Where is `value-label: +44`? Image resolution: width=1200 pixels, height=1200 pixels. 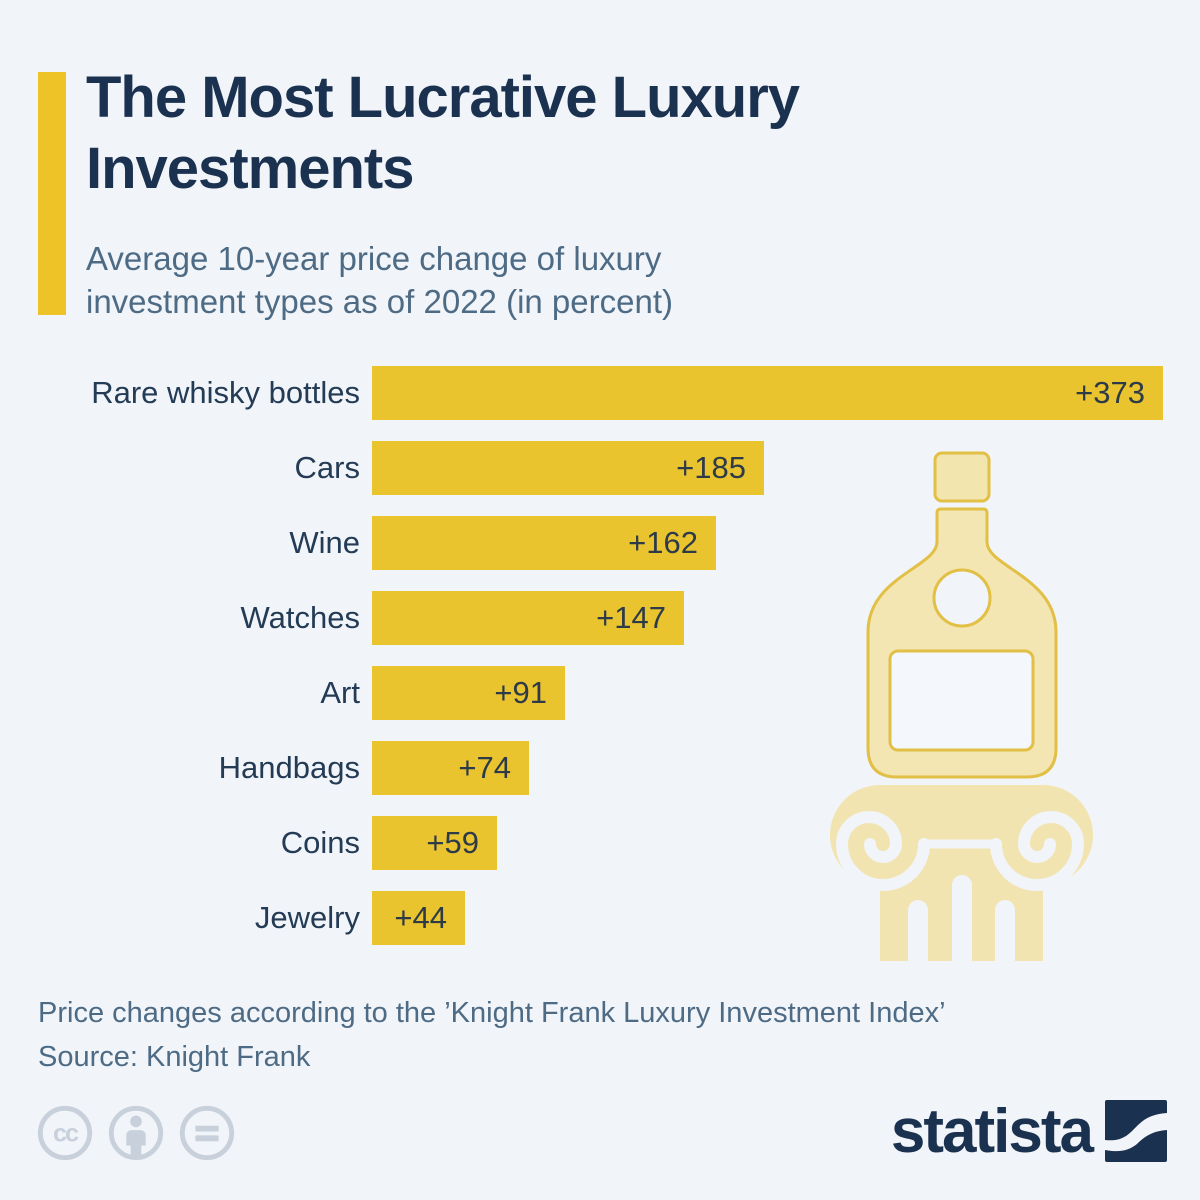 value-label: +44 is located at coordinates (420, 917).